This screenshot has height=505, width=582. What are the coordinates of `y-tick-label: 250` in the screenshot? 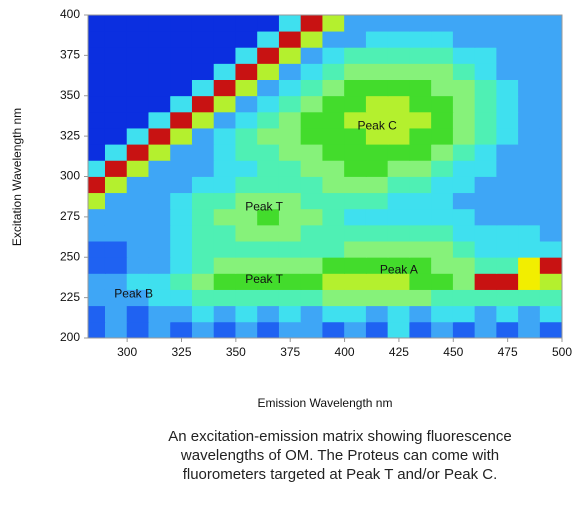 It's located at (70, 256).